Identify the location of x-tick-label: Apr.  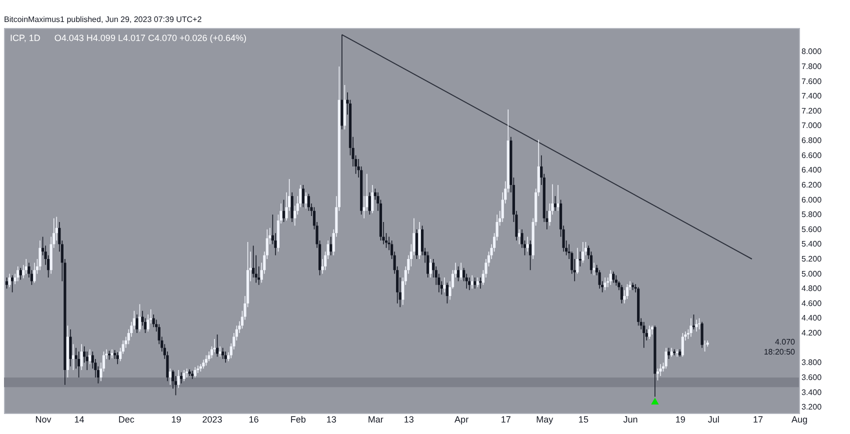
(461, 419).